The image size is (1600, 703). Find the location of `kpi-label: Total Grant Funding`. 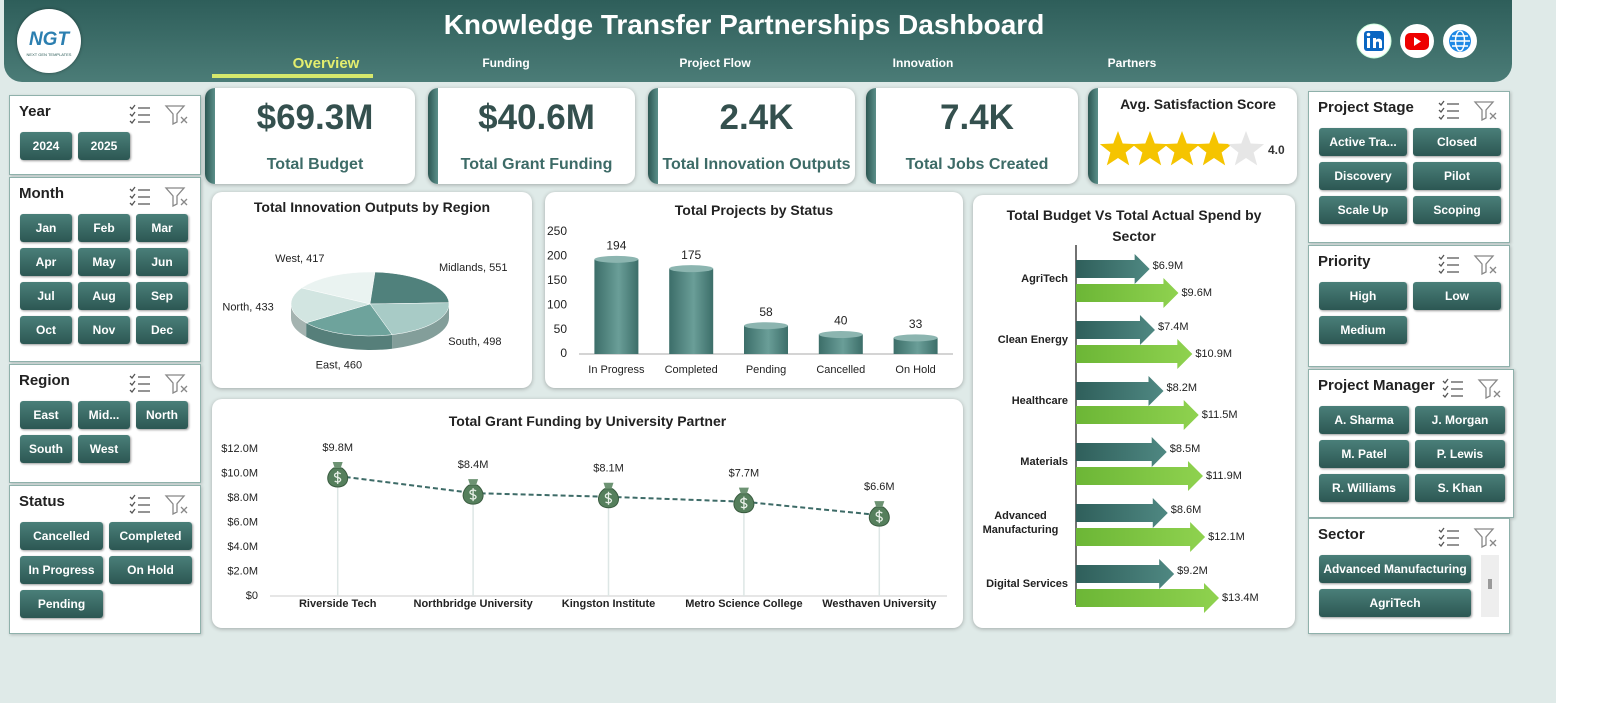

kpi-label: Total Grant Funding is located at coordinates (536, 164).